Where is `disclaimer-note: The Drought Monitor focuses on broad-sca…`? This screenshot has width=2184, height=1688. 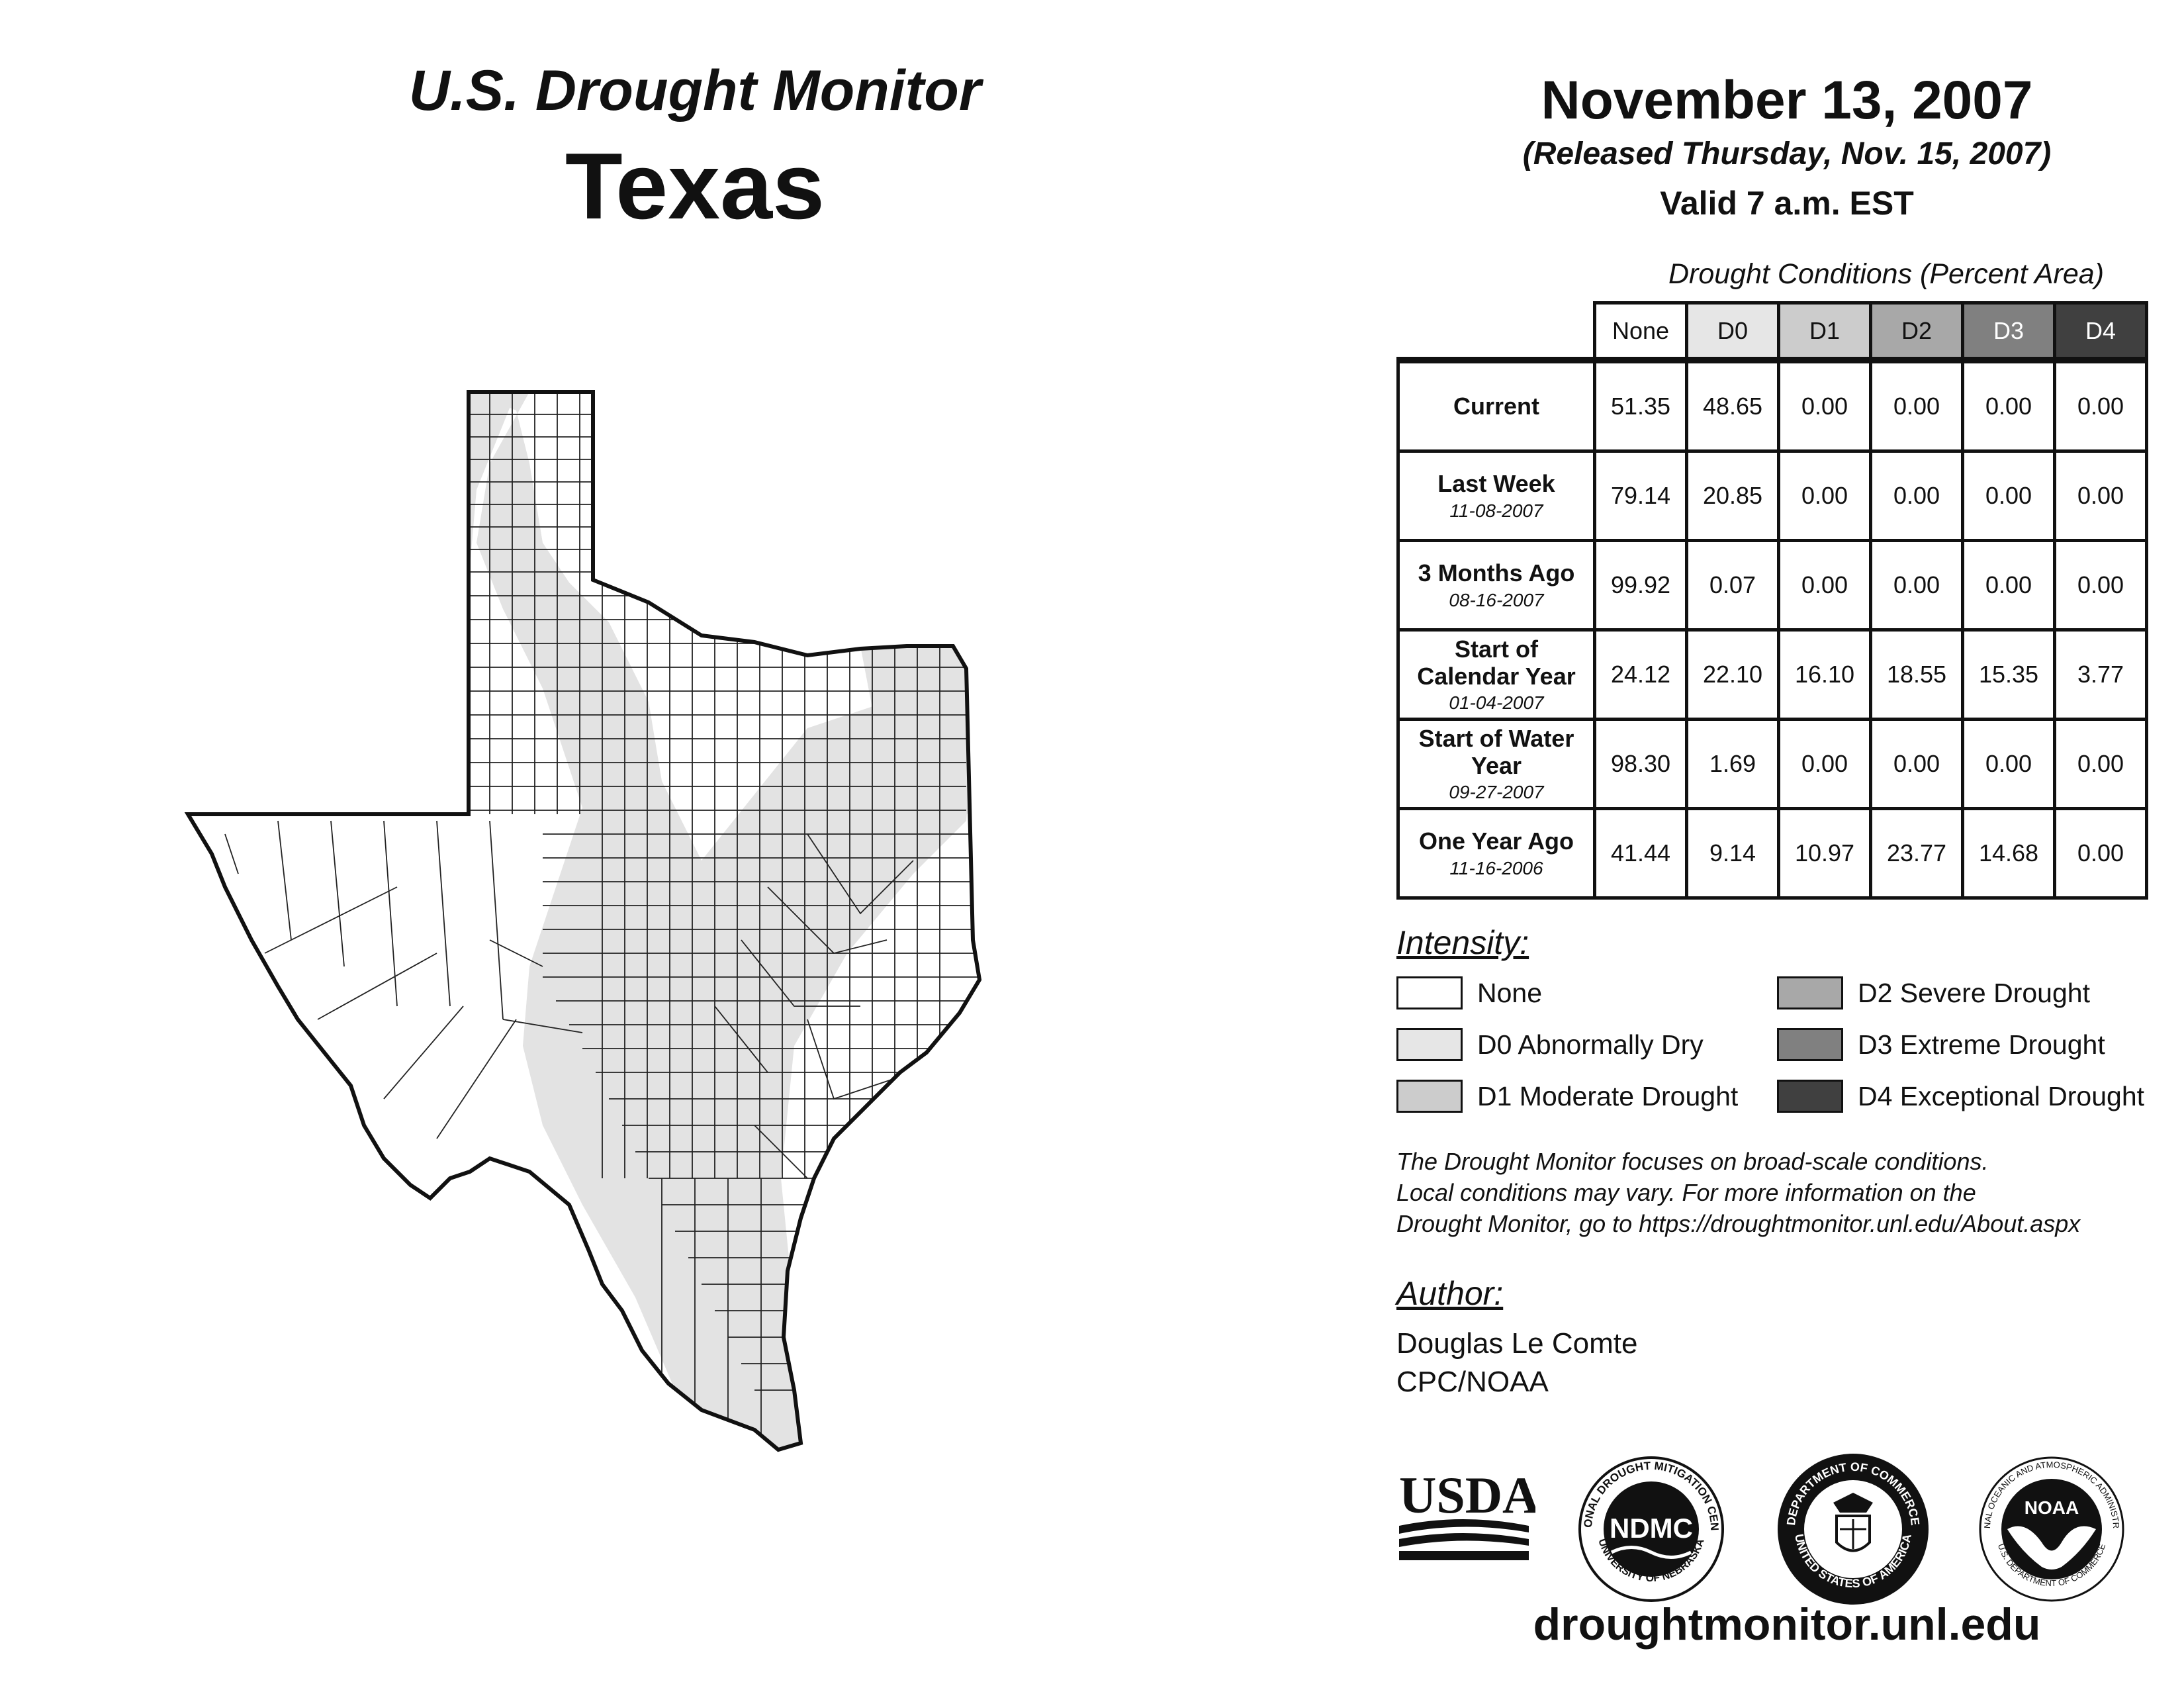
disclaimer-note: The Drought Monitor focuses on broad-sca… is located at coordinates (1790, 1193).